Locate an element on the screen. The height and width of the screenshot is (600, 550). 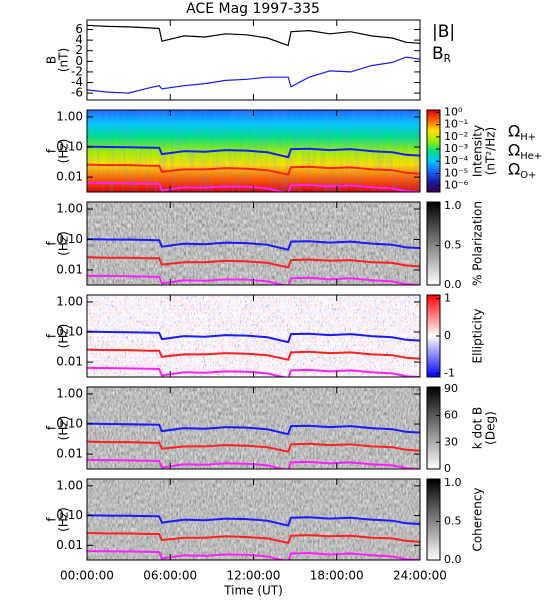
x-tick-label: 12:00:00 is located at coordinates (254, 576).